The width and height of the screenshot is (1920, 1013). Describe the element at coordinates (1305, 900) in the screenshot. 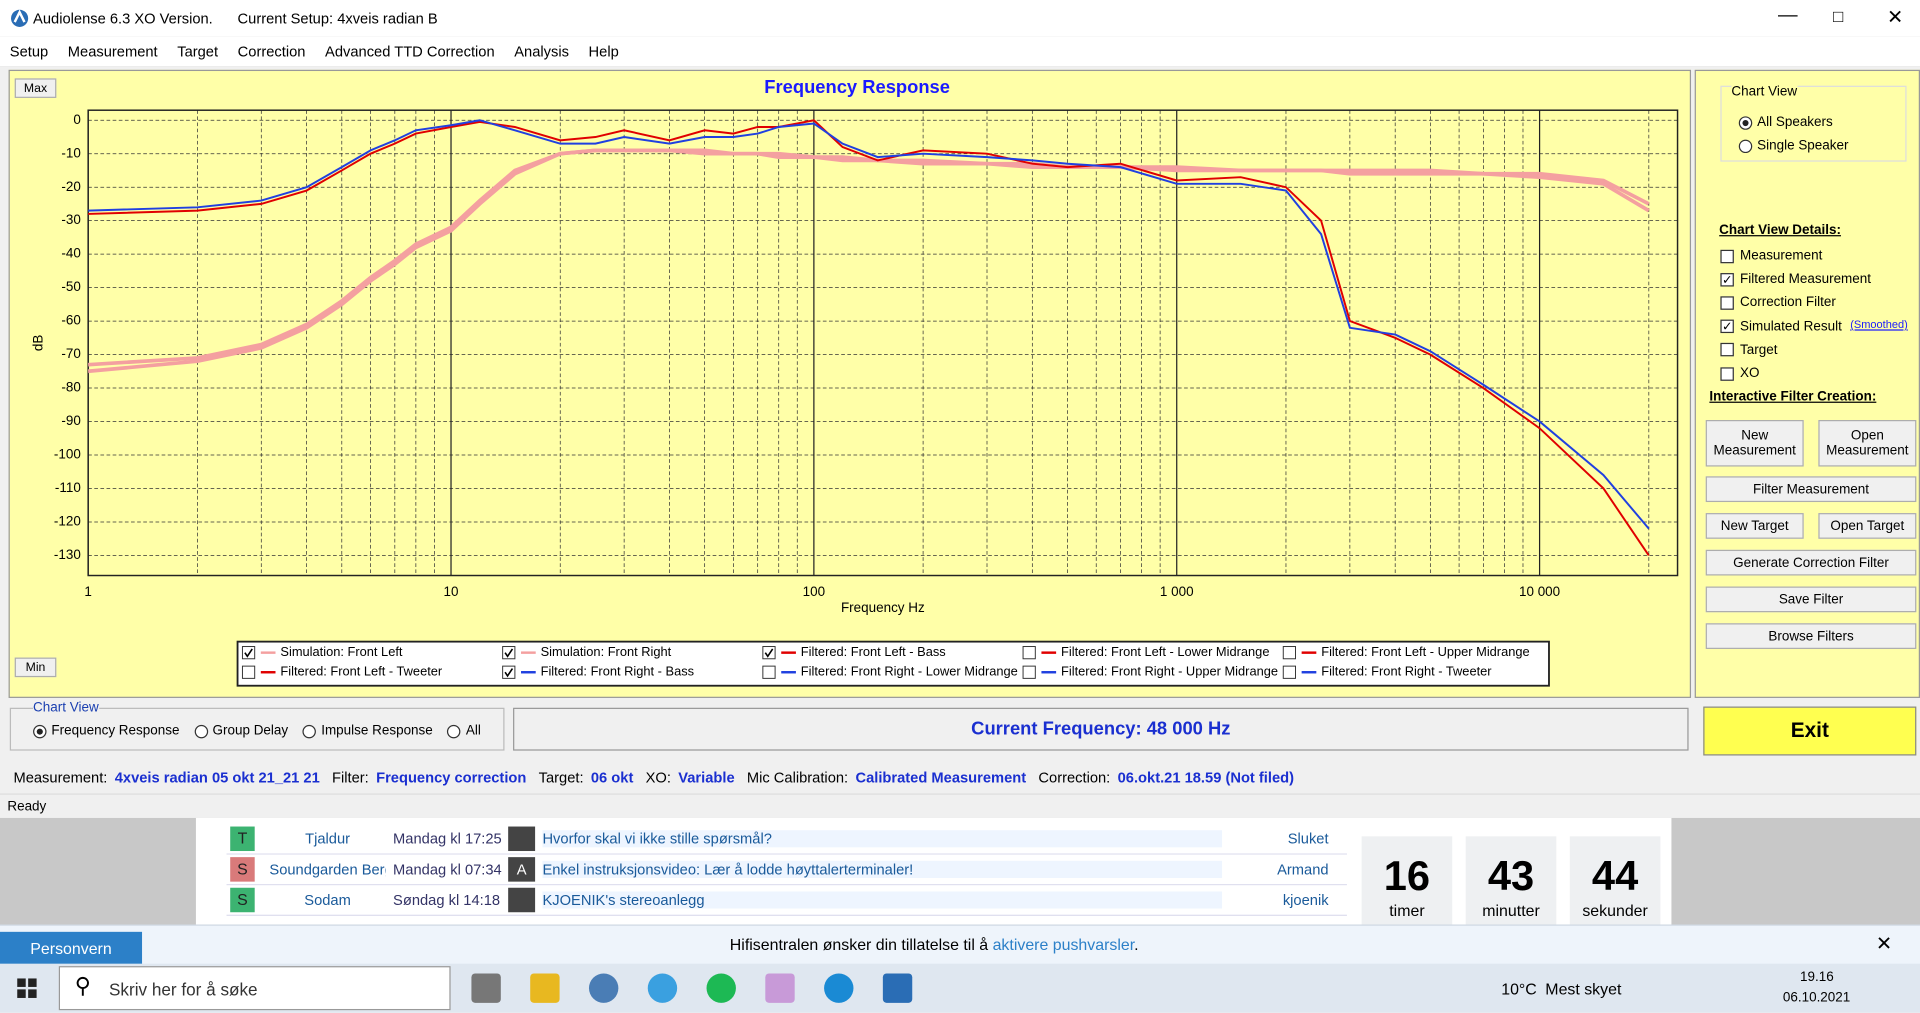

I see `last-poster: kjoenik` at that location.